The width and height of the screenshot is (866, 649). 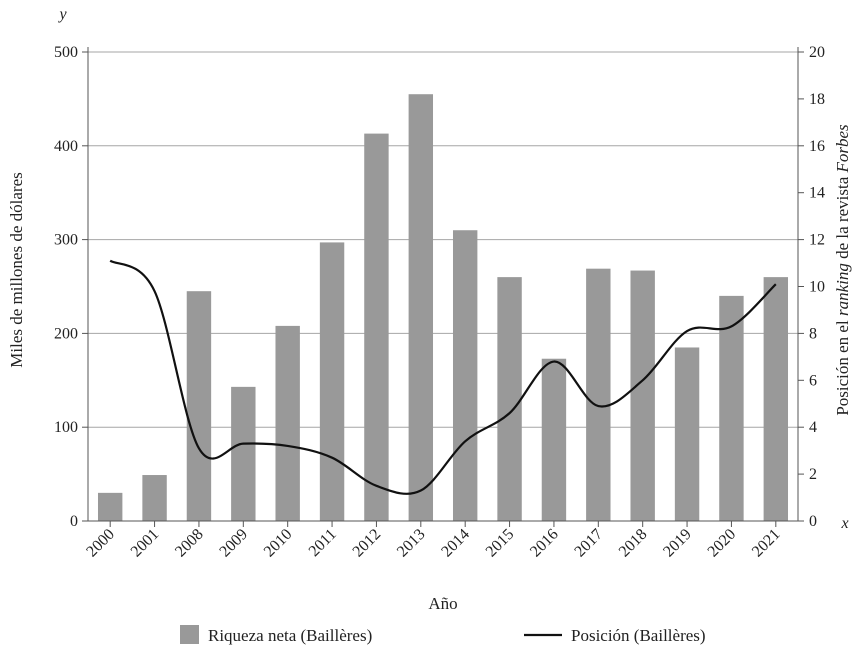 What do you see at coordinates (813, 427) in the screenshot?
I see `right-tick-label: 4` at bounding box center [813, 427].